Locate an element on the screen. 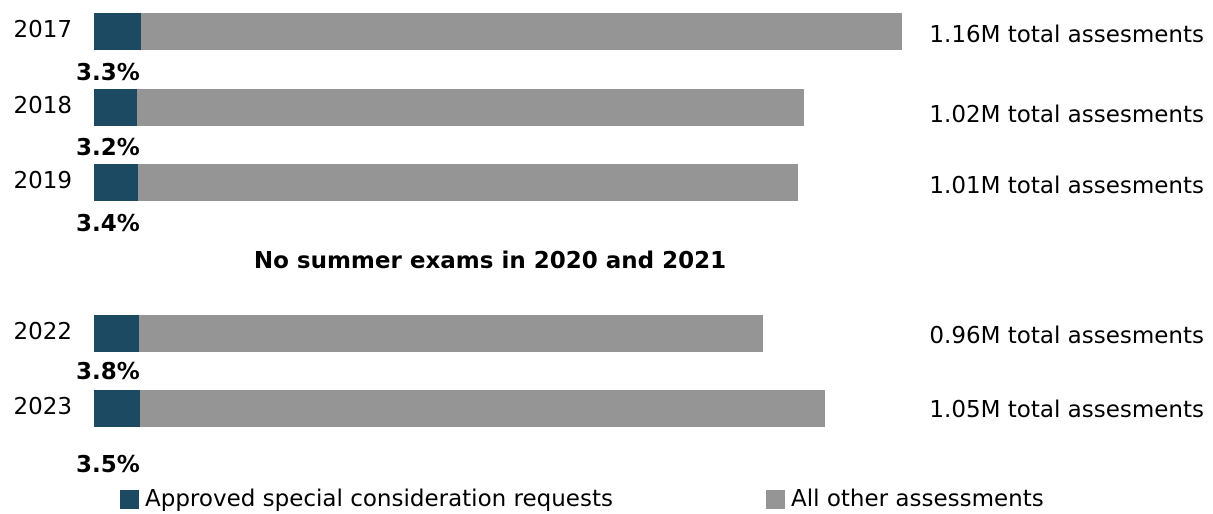 The width and height of the screenshot is (1213, 514). gap-note: No summer exams in 2020 and 2021 is located at coordinates (490, 261).